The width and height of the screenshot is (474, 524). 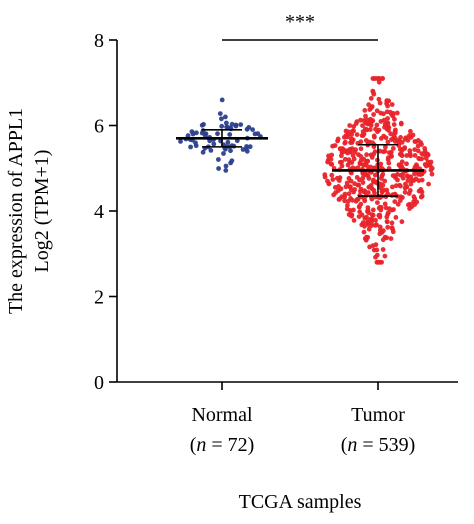 I want to click on y-tick-label: 4, so click(x=99, y=212).